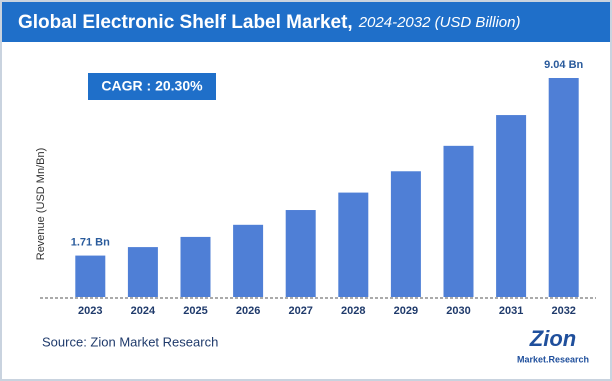 This screenshot has height=381, width=612. Describe the element at coordinates (353, 311) in the screenshot. I see `x-tick-label: 2028` at that location.